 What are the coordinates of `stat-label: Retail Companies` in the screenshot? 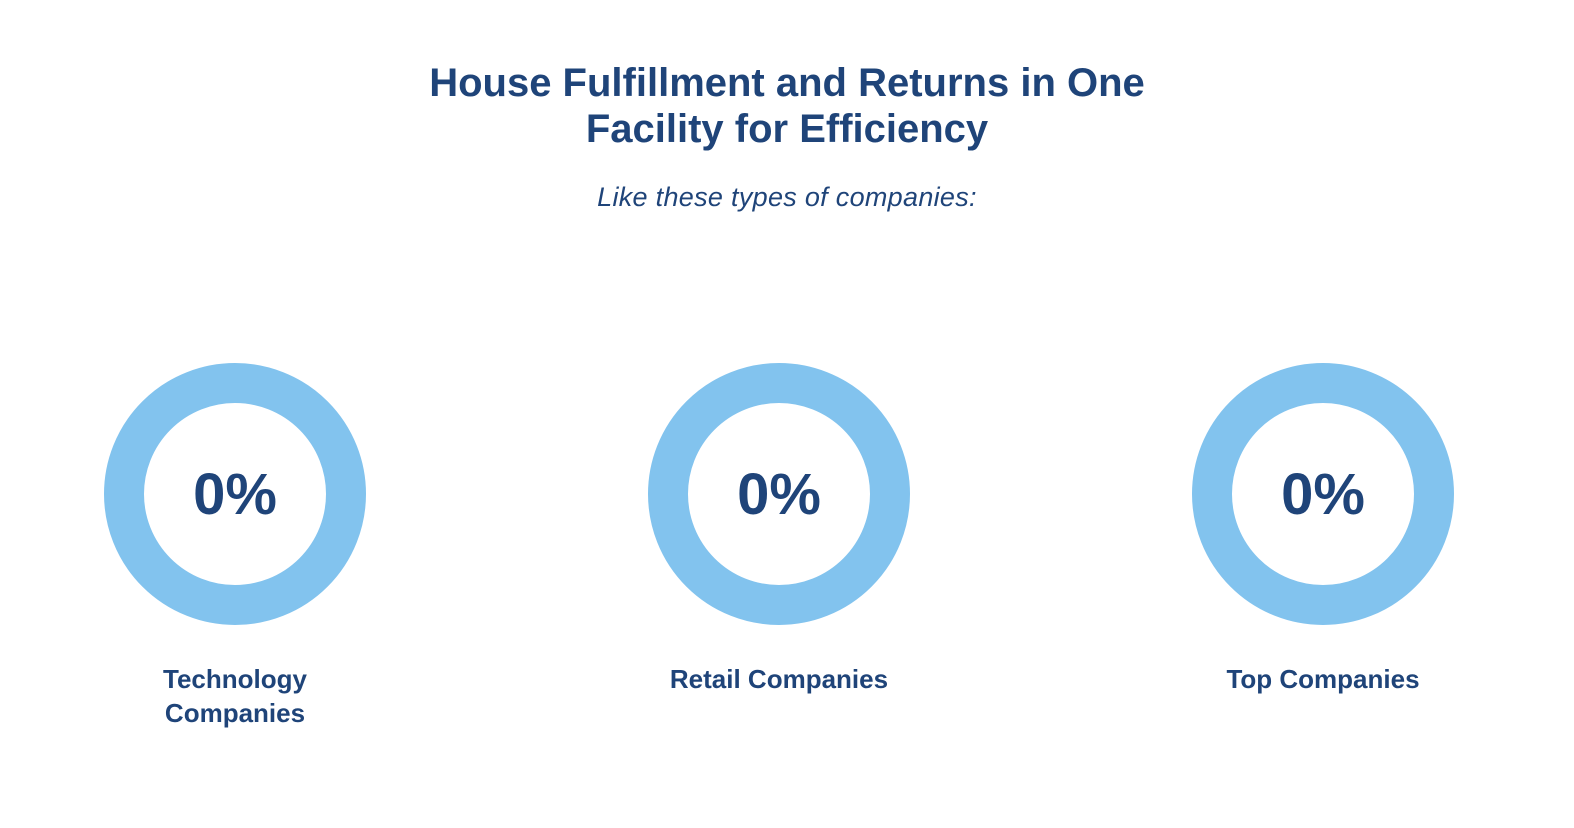 It's located at (779, 679).